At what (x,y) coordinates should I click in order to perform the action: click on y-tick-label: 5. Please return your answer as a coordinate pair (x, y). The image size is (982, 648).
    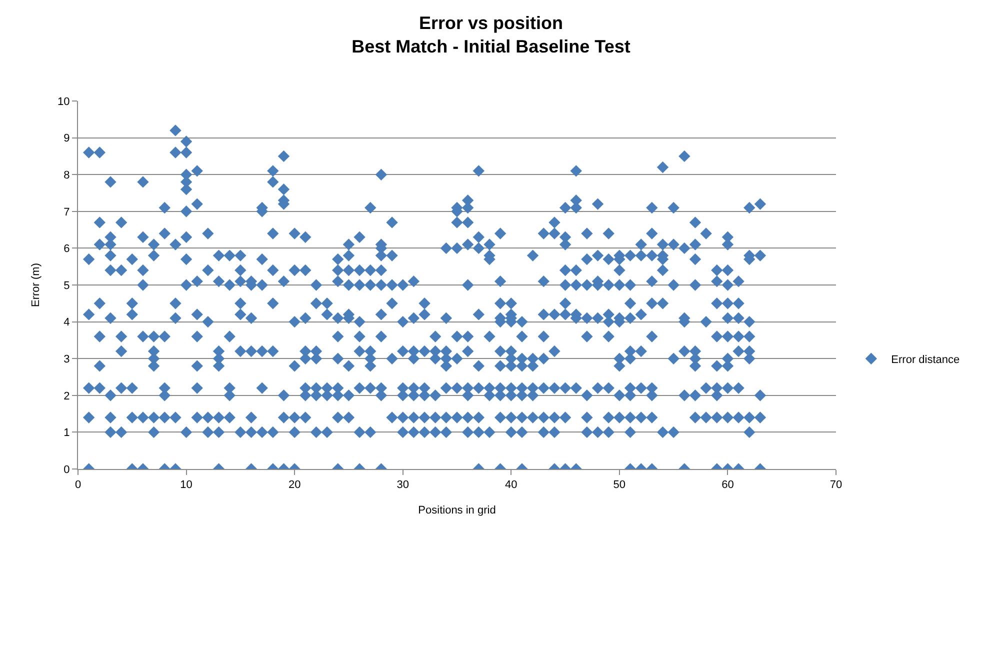
    Looking at the image, I should click on (67, 286).